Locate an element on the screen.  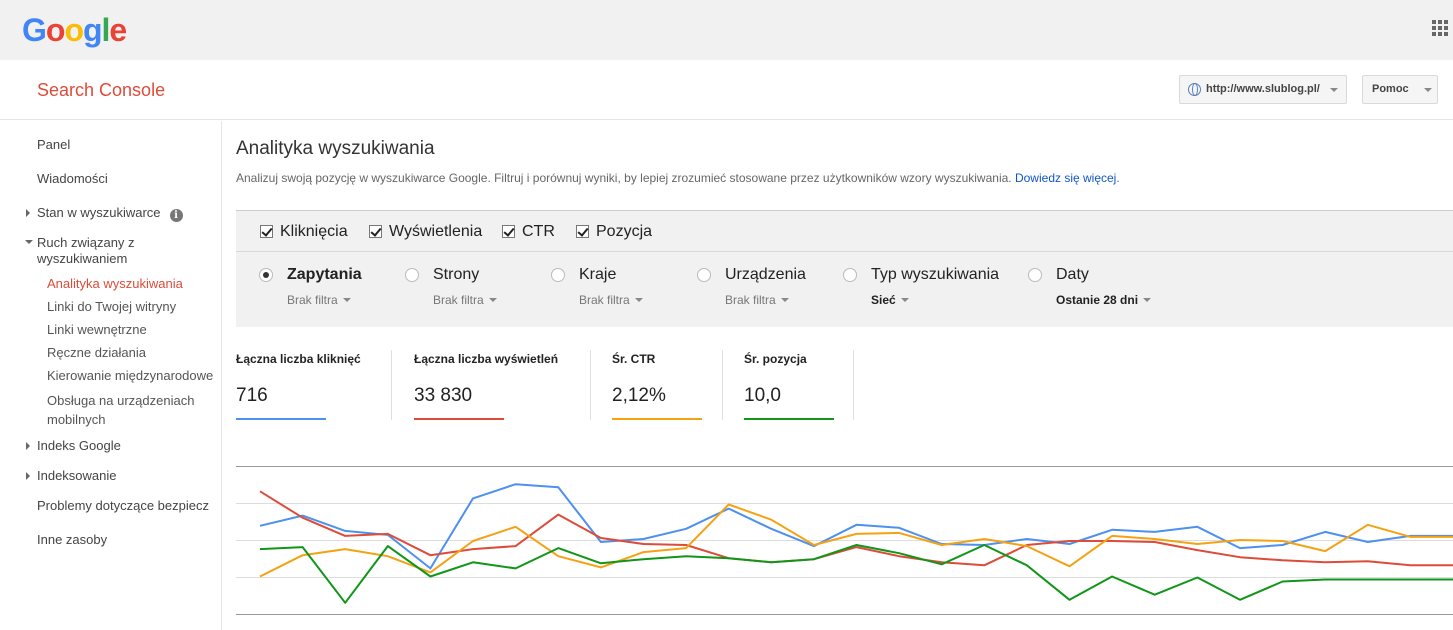
sidebar-item-label: Indeksowanie is located at coordinates (77, 475).